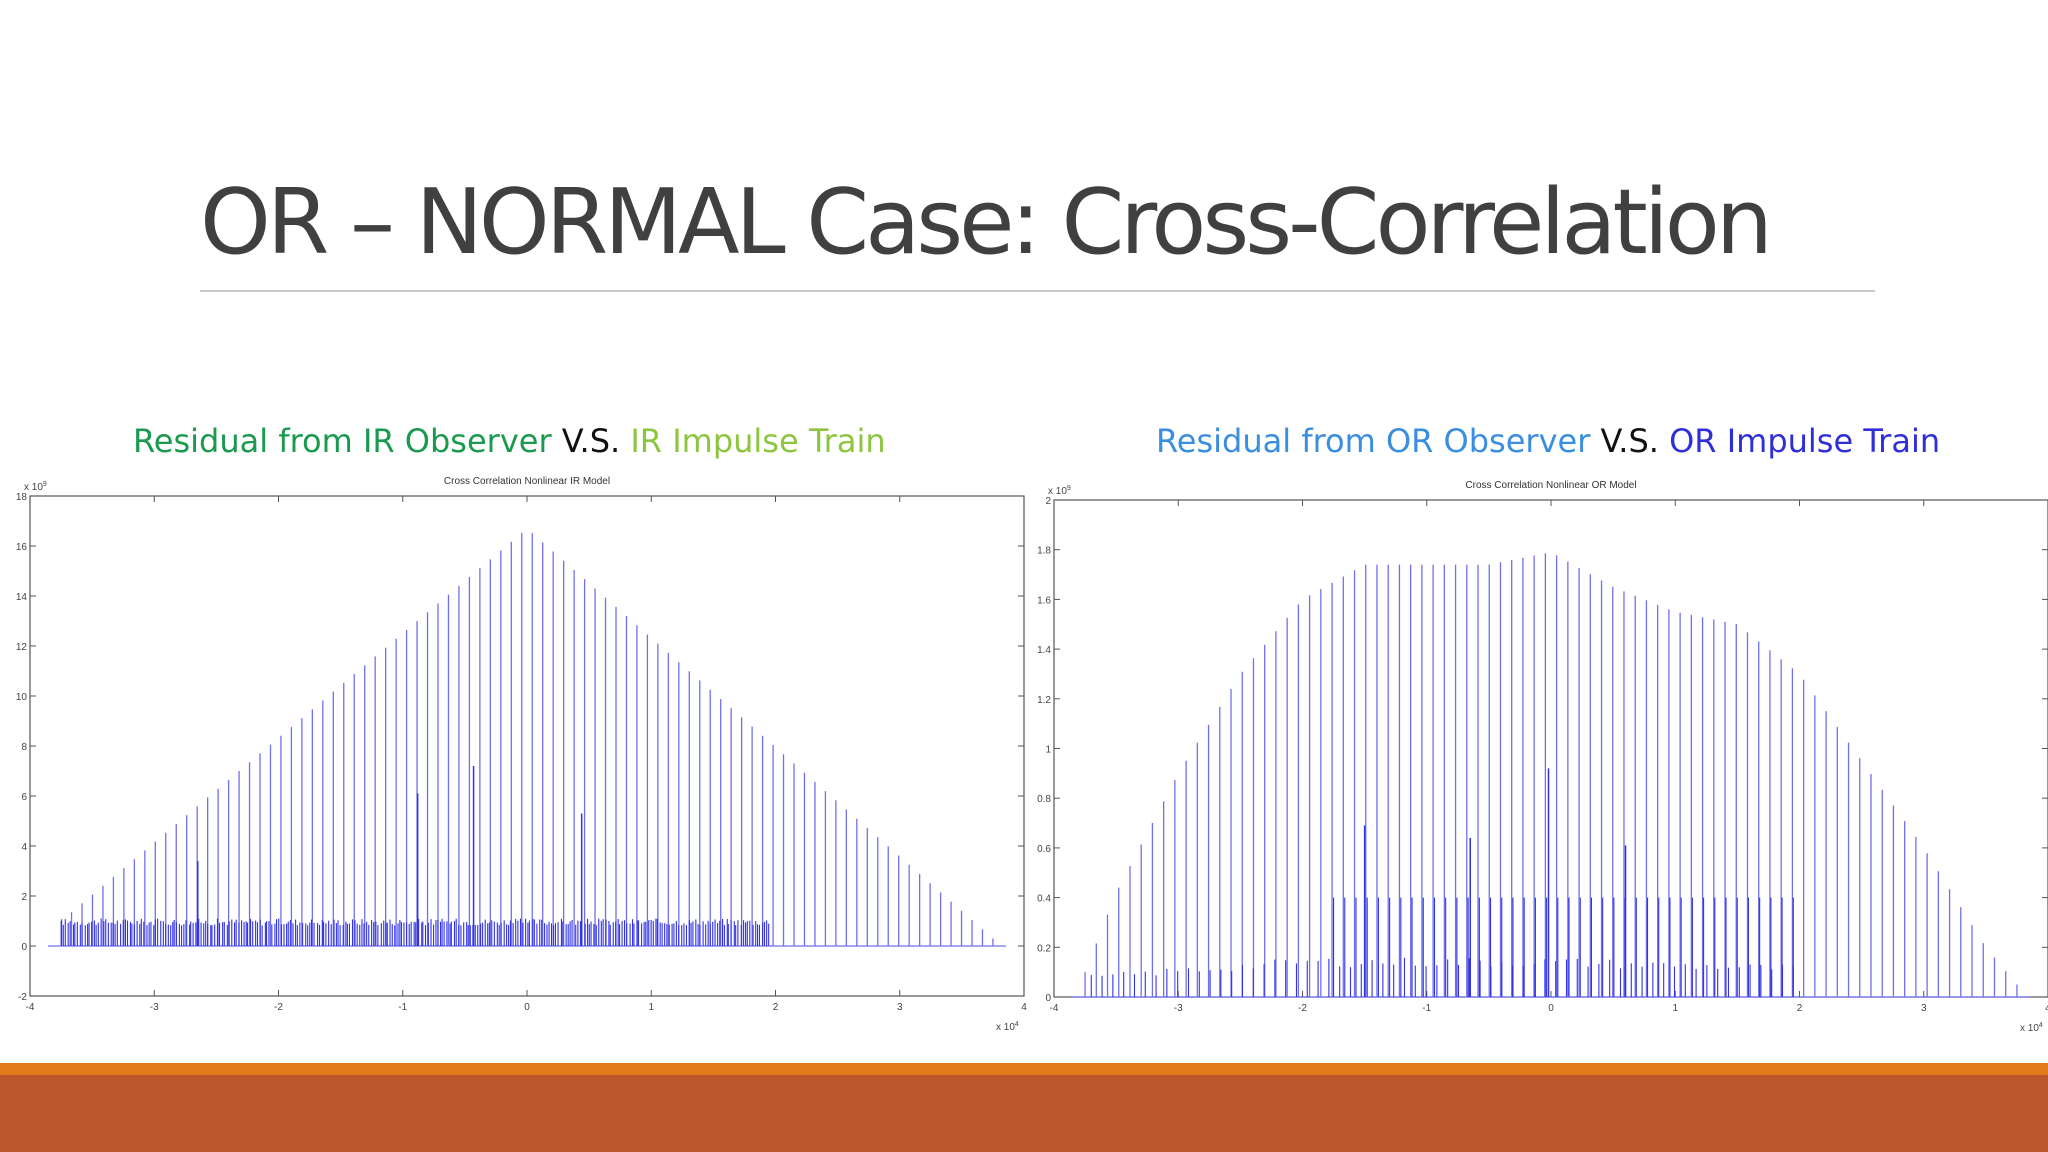 This screenshot has width=2048, height=1152. Describe the element at coordinates (24, 847) in the screenshot. I see `y-tick-label: 4` at that location.